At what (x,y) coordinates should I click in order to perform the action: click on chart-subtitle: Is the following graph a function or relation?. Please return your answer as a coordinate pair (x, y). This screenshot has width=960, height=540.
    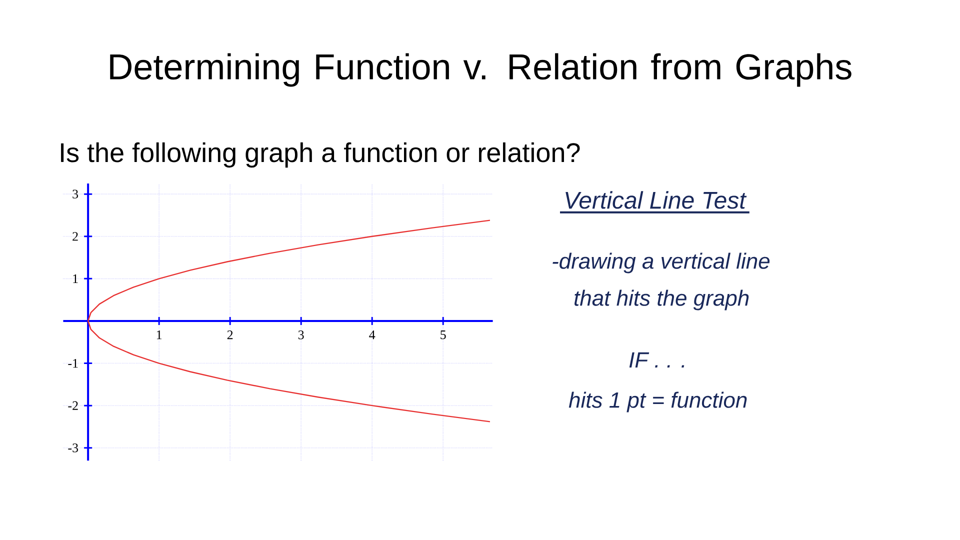
    Looking at the image, I should click on (320, 155).